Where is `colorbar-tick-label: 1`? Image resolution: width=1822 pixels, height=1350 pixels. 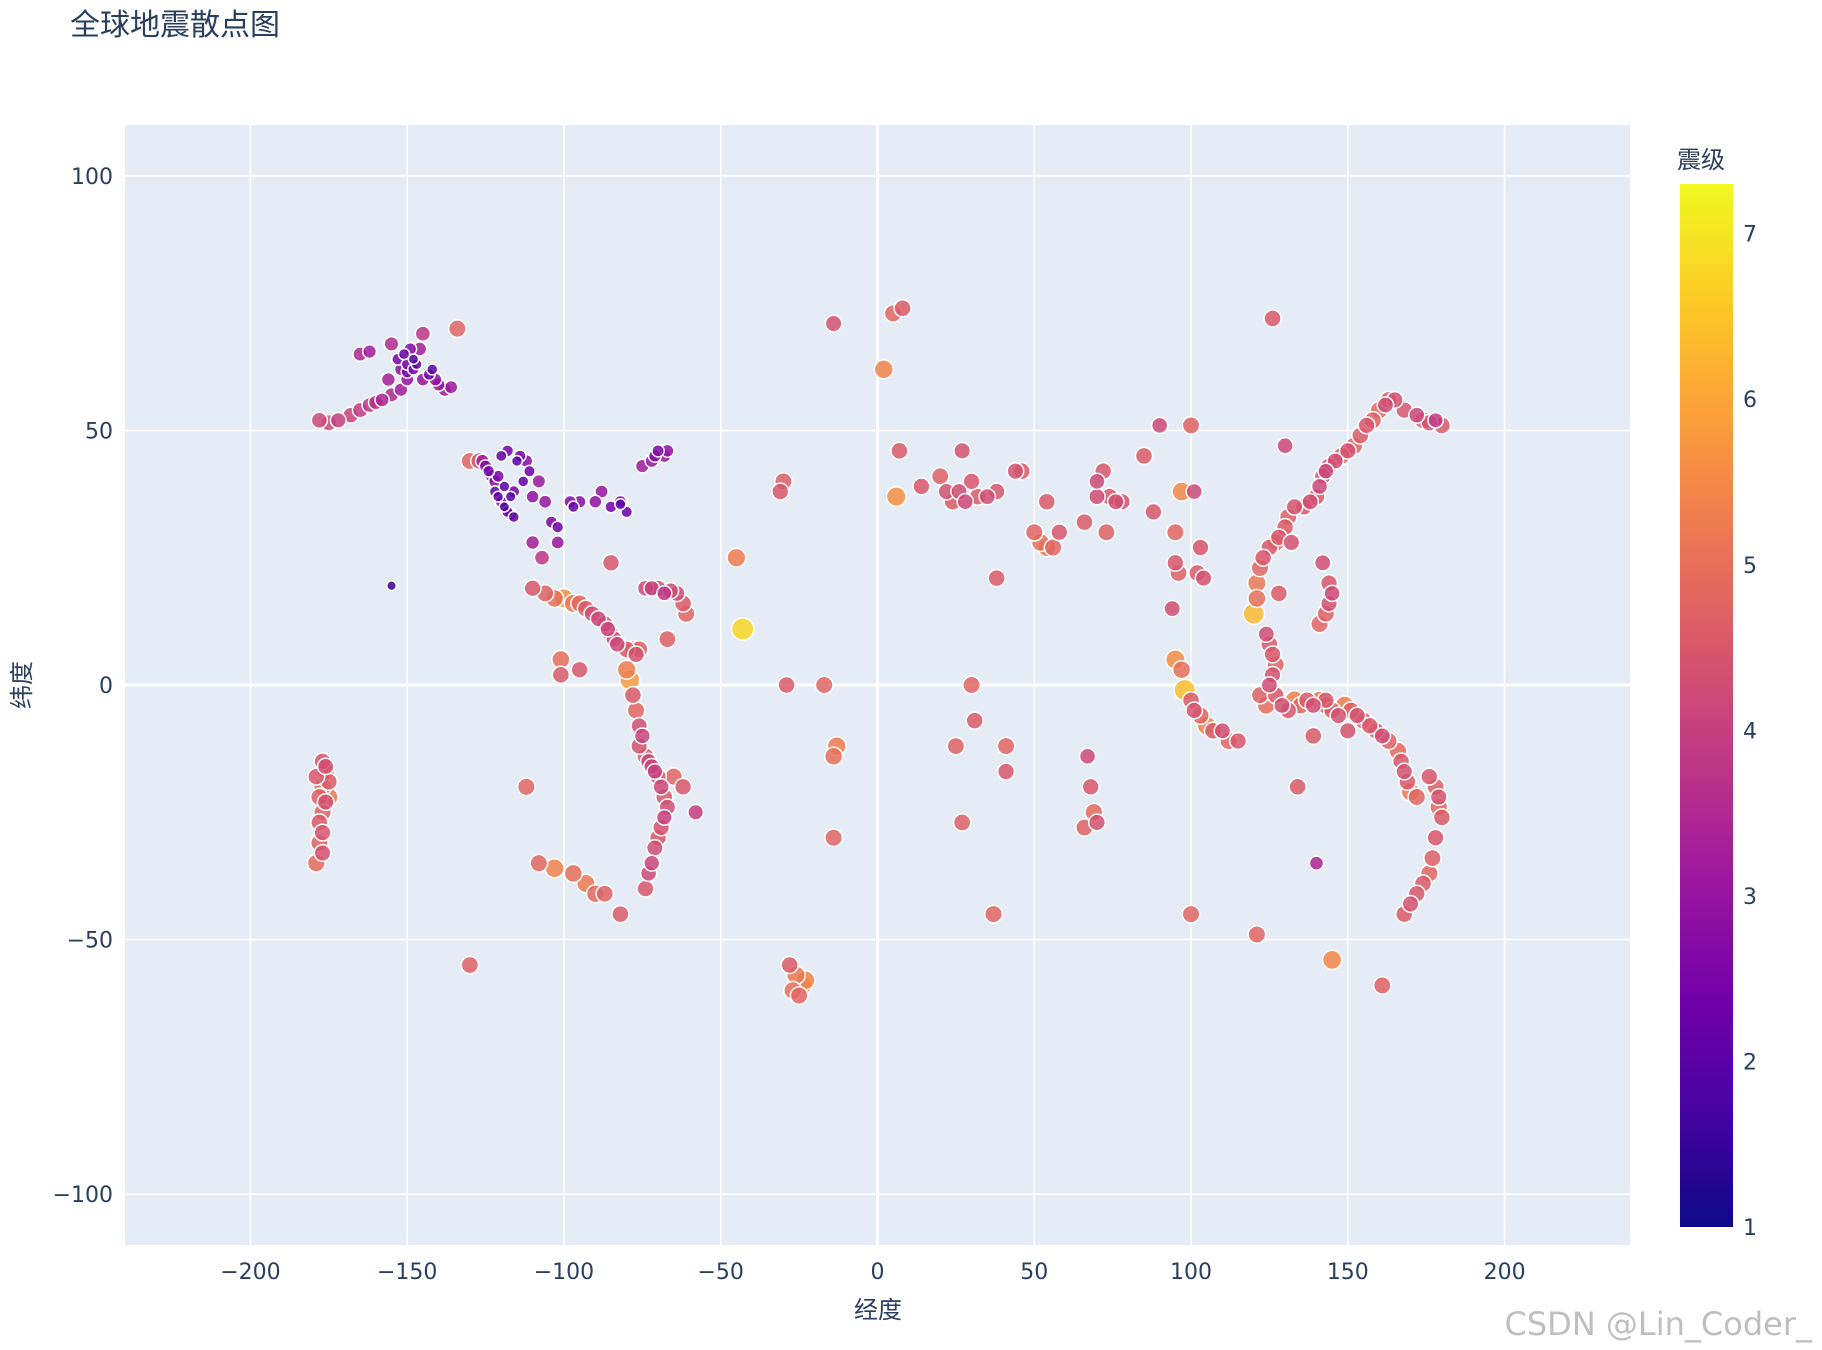
colorbar-tick-label: 1 is located at coordinates (1750, 1228).